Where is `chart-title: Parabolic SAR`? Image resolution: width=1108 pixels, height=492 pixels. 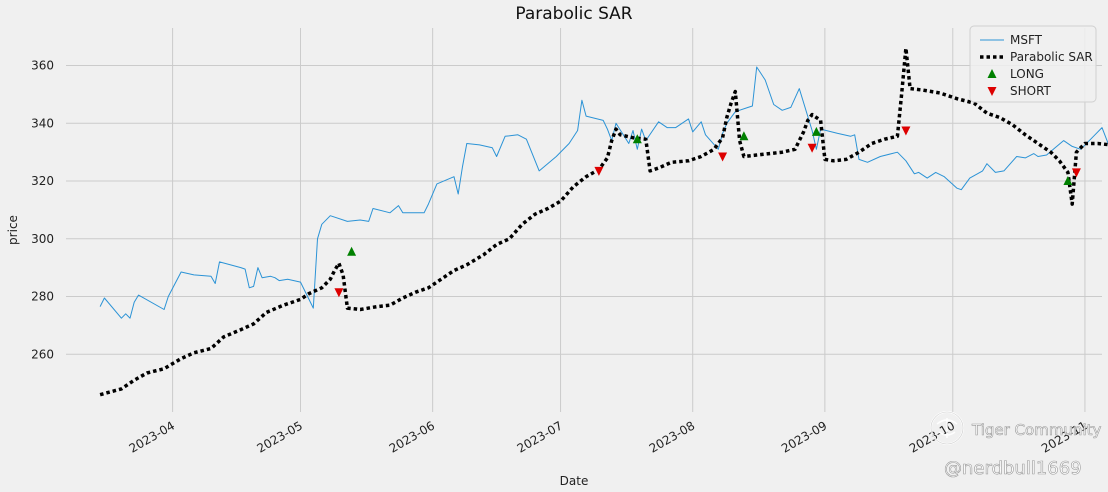
chart-title: Parabolic SAR is located at coordinates (573, 14).